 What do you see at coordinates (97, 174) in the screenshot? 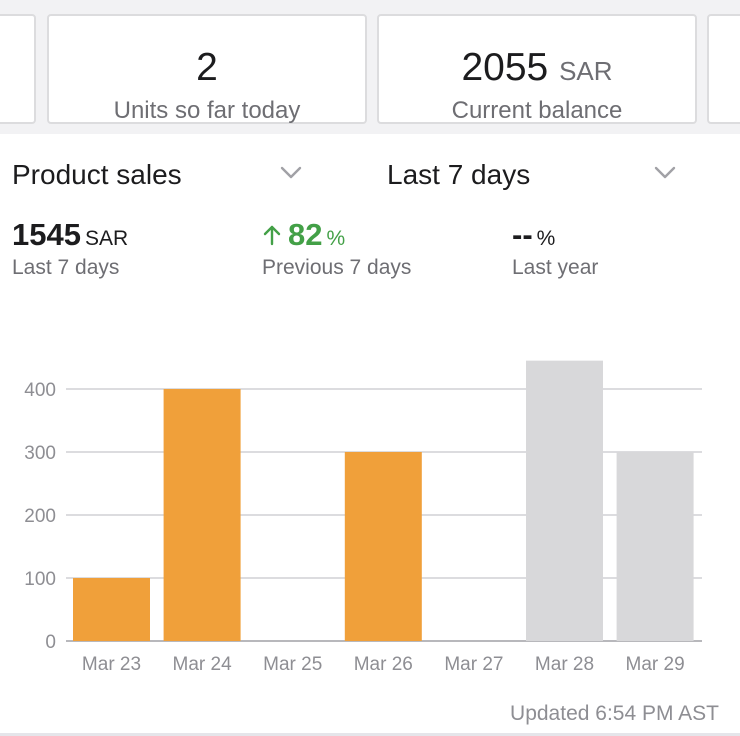
I see `metric-dropdown: Product sales` at bounding box center [97, 174].